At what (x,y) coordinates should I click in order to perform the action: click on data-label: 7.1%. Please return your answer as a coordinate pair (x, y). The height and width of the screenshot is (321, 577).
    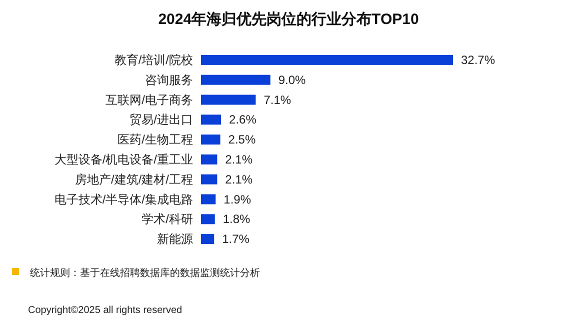
    Looking at the image, I should click on (278, 99).